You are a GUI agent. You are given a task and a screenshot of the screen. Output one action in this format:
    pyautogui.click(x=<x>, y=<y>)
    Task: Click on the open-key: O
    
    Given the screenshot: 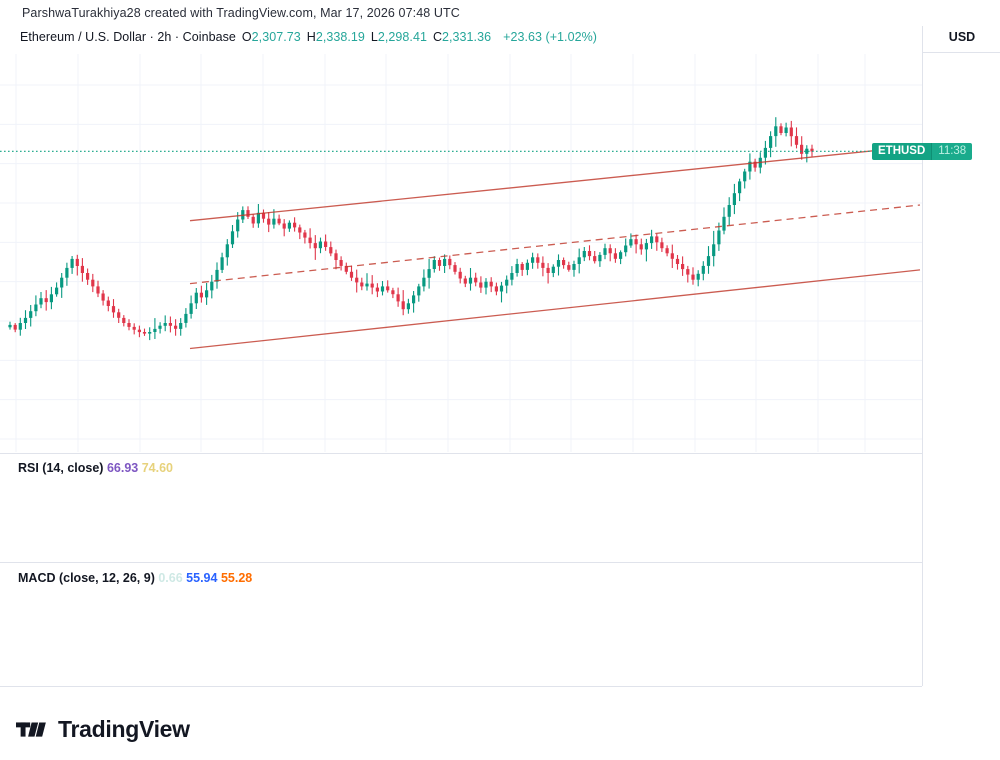 What is the action you would take?
    pyautogui.click(x=246, y=37)
    